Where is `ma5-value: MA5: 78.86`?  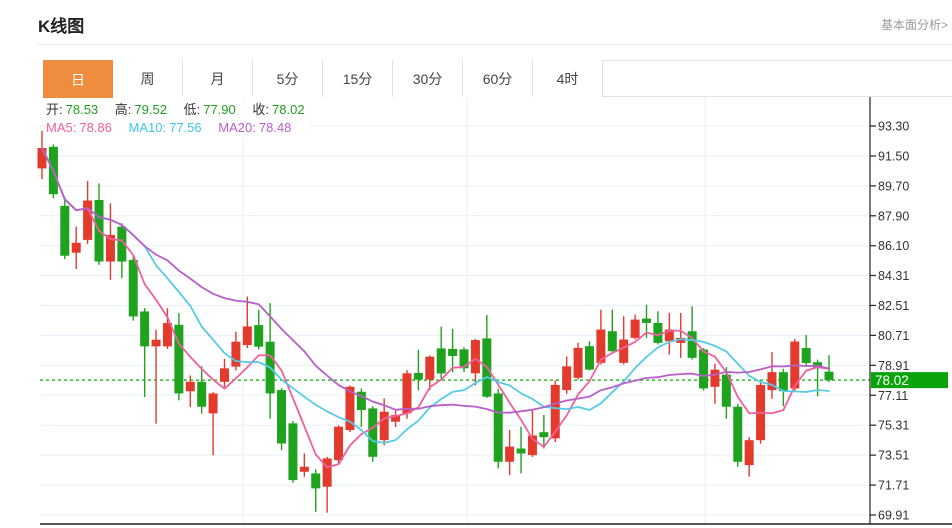
ma5-value: MA5: 78.86 is located at coordinates (79, 127).